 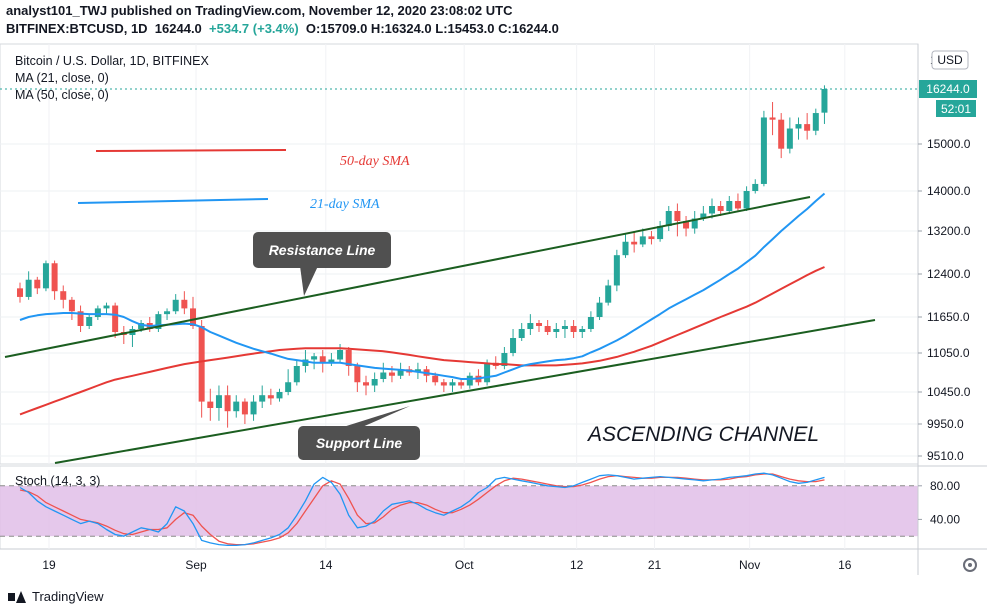 What do you see at coordinates (62, 78) in the screenshot?
I see `legend-ma21: MA (21, close, 0)` at bounding box center [62, 78].